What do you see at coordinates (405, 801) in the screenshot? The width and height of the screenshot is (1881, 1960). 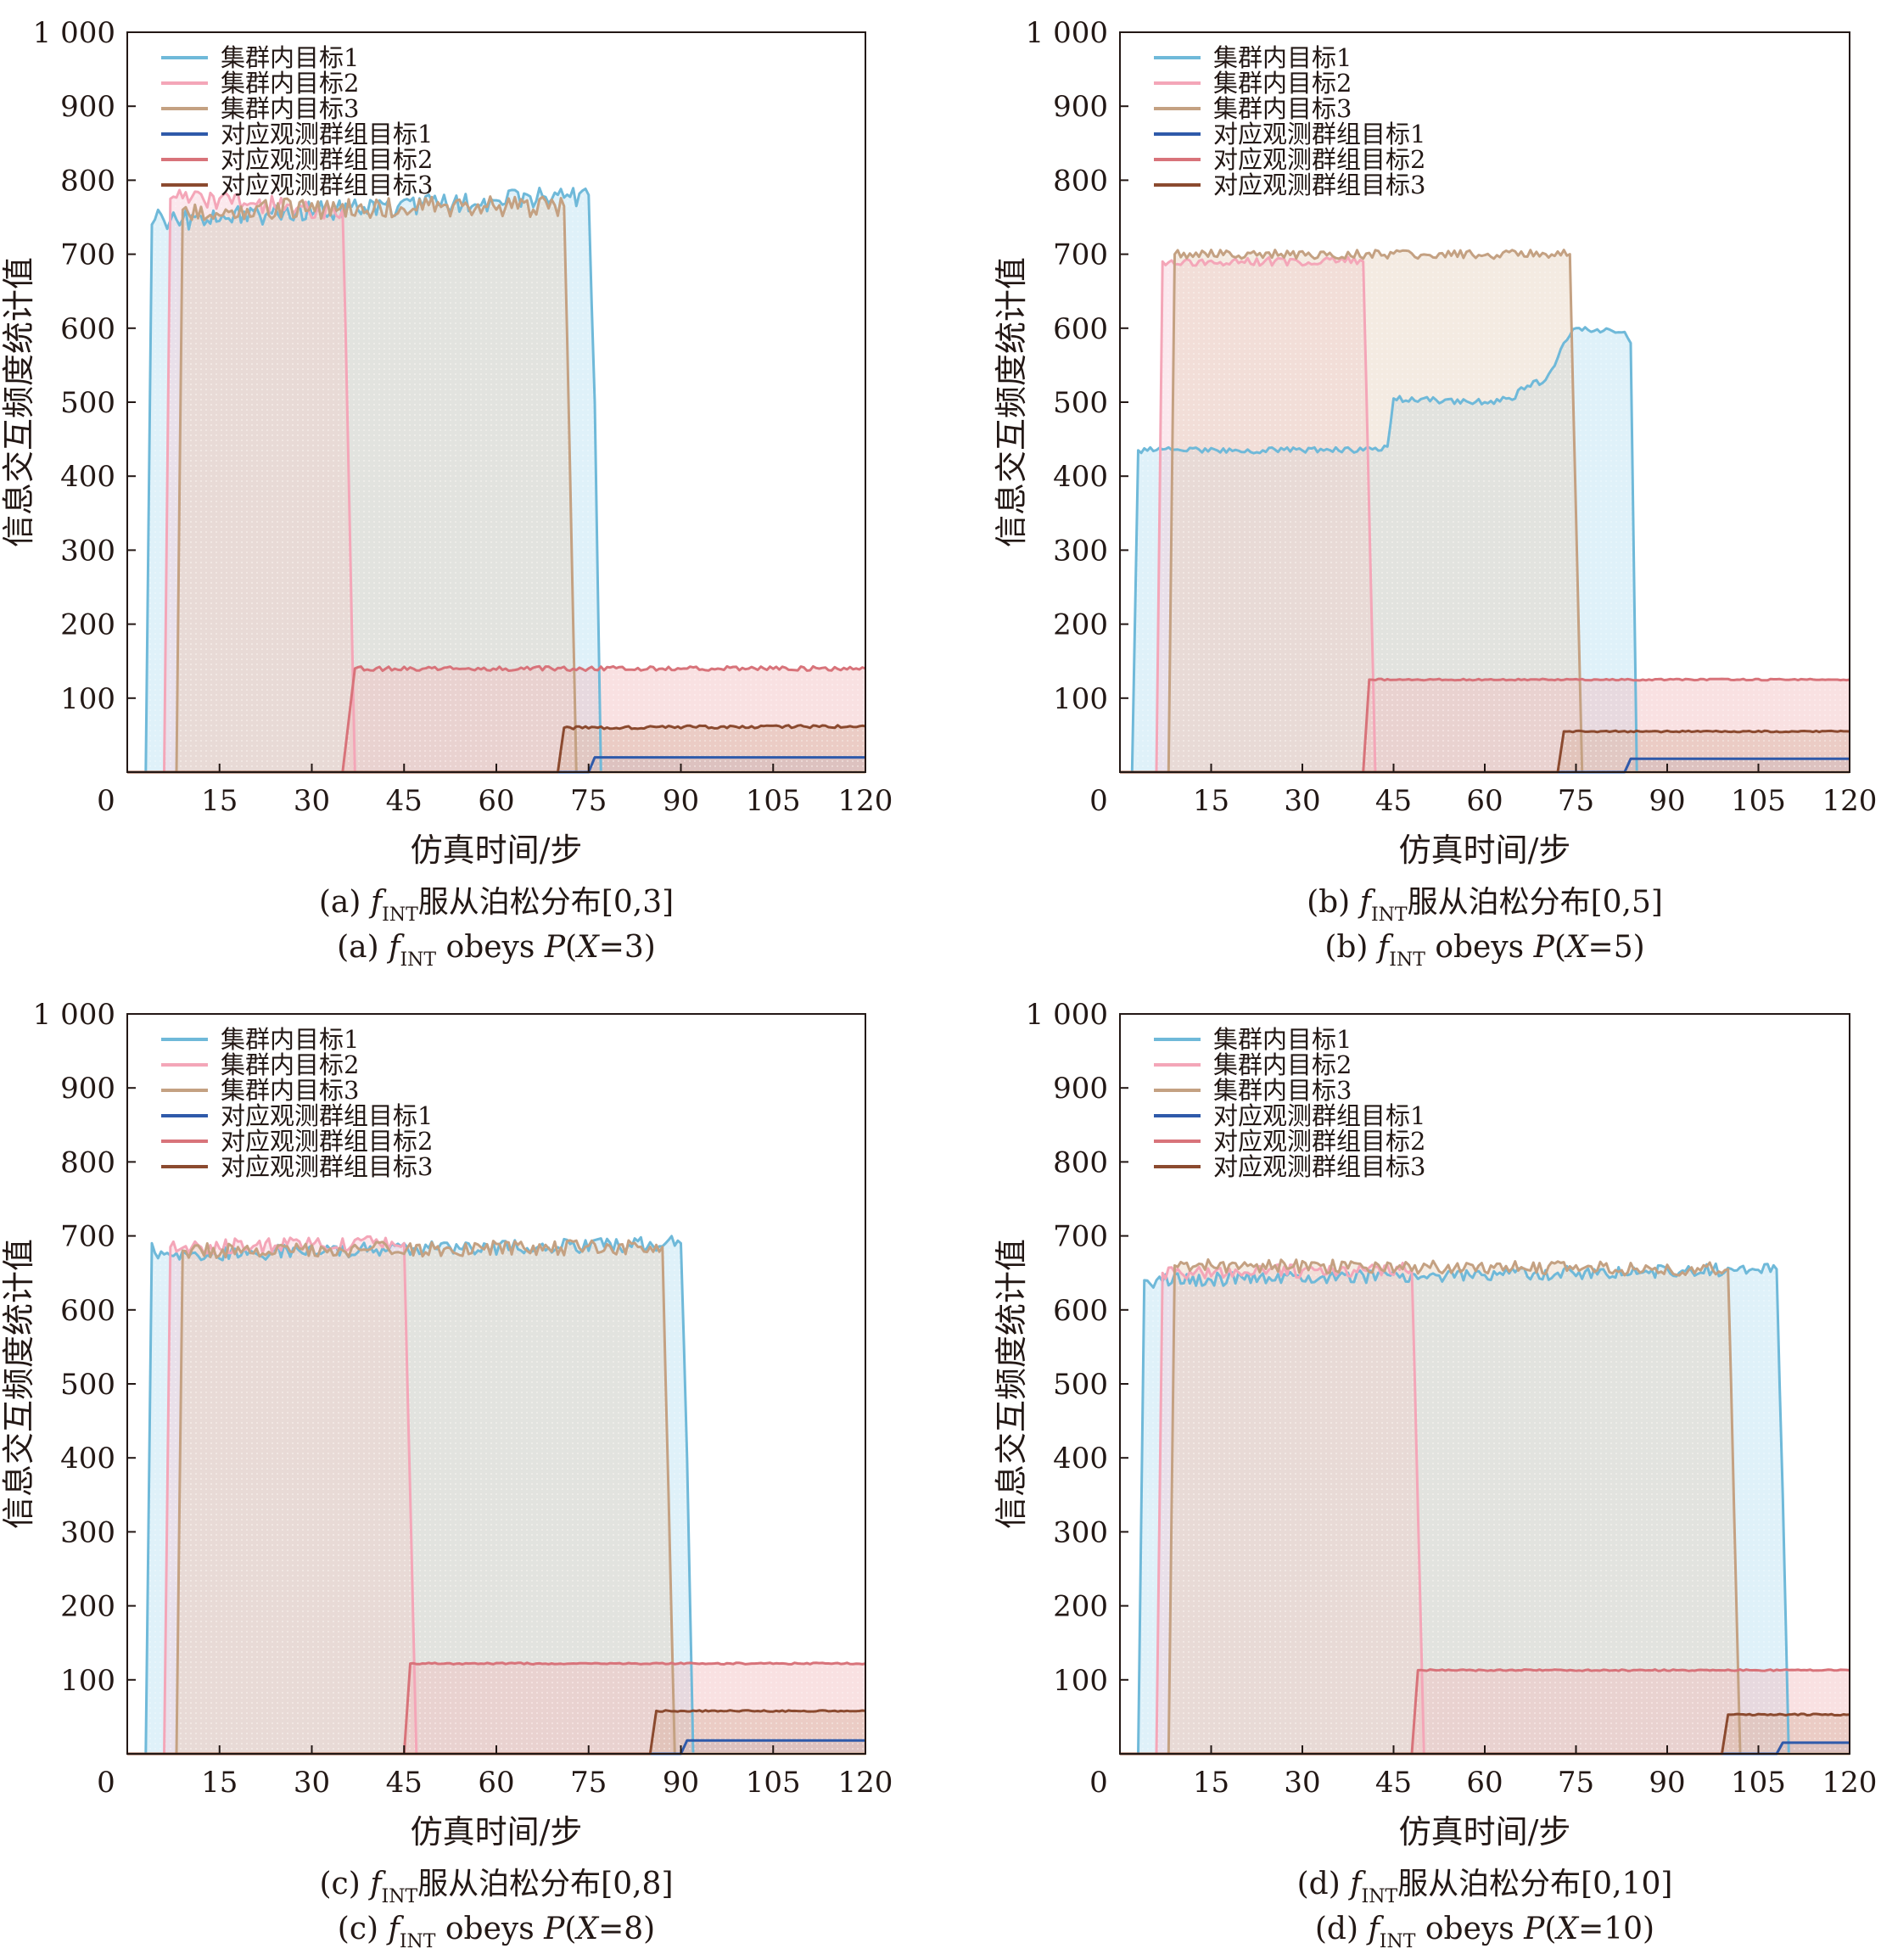 I see `x-tick-label: 45` at bounding box center [405, 801].